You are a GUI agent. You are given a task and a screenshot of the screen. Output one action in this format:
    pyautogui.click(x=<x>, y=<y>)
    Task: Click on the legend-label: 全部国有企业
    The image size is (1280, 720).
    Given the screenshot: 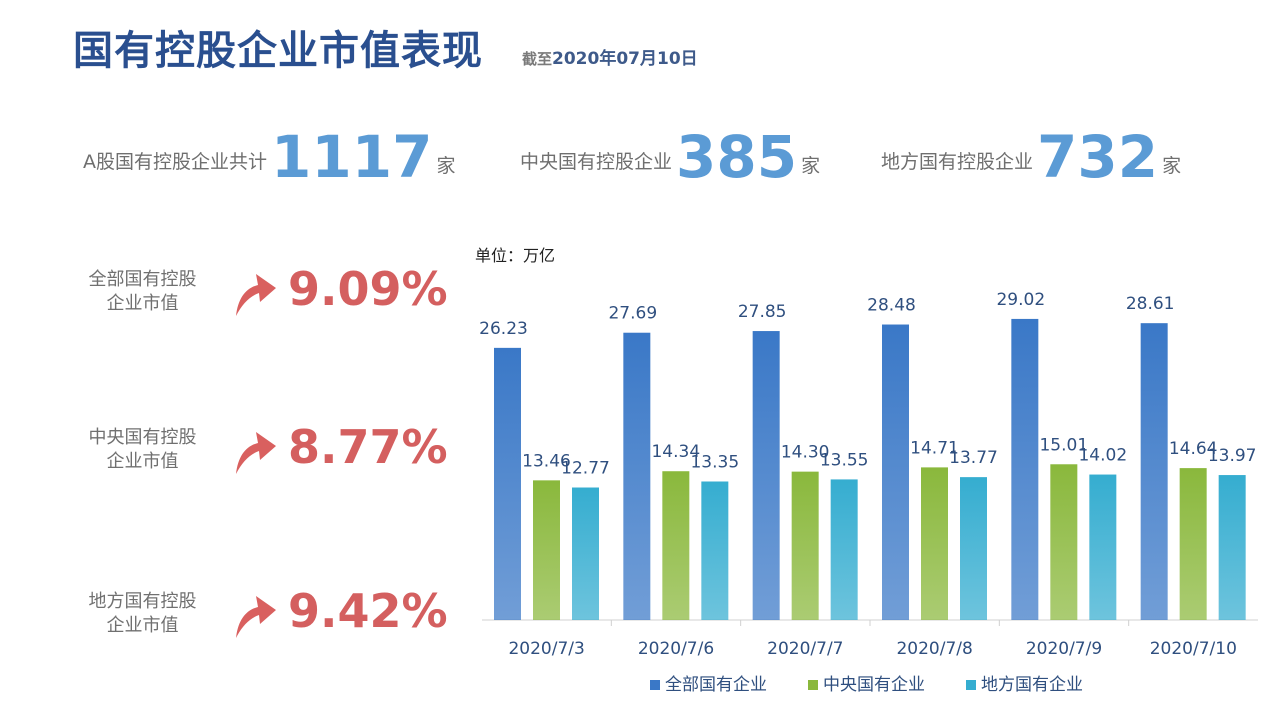 What is the action you would take?
    pyautogui.click(x=716, y=685)
    